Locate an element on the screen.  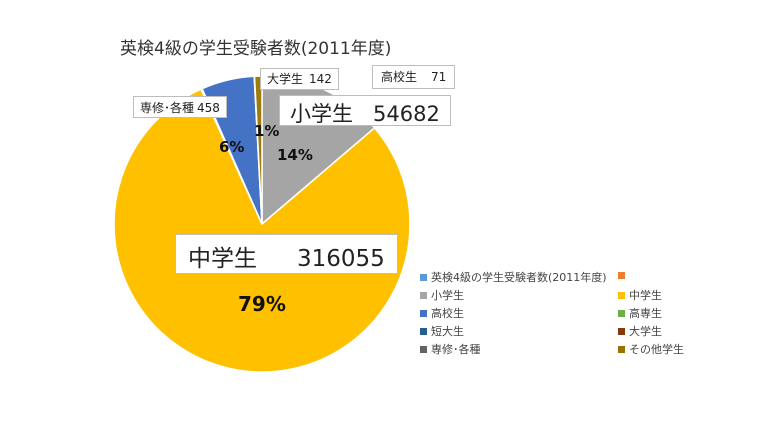
legend-label: 中学生 is located at coordinates (645, 295).